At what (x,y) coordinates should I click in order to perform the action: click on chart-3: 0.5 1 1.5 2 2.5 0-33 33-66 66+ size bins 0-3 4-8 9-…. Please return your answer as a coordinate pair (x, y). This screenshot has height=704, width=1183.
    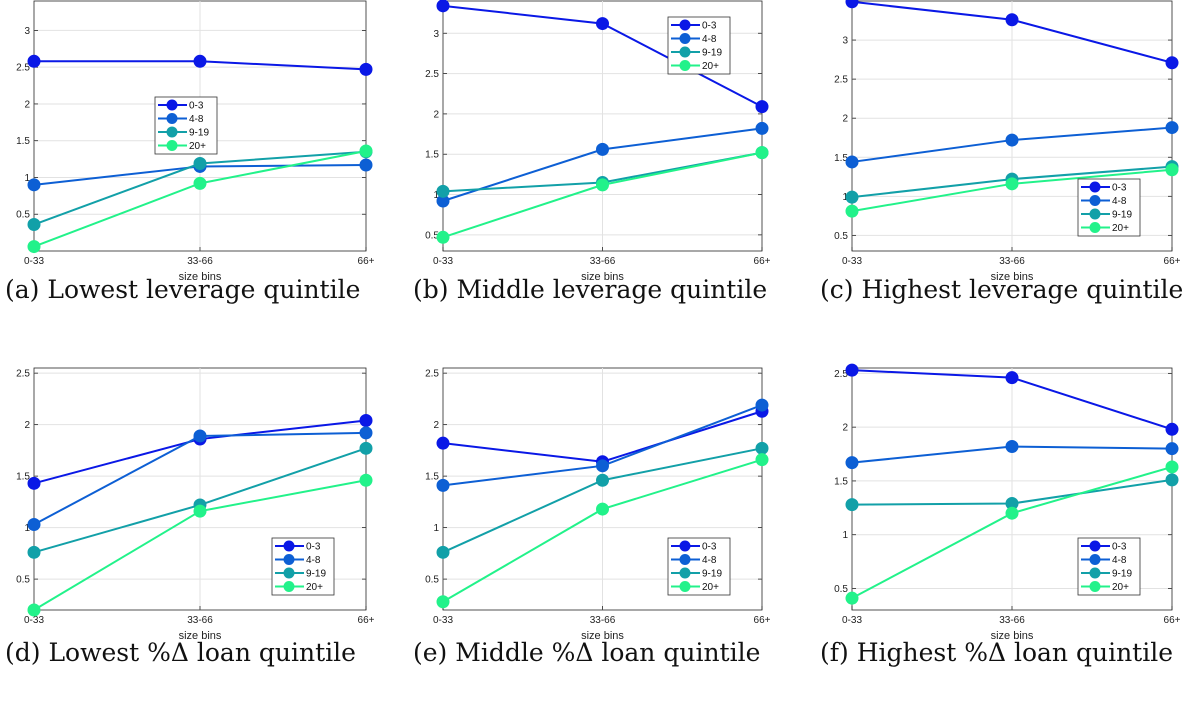
    Looking at the image, I should click on (190, 517).